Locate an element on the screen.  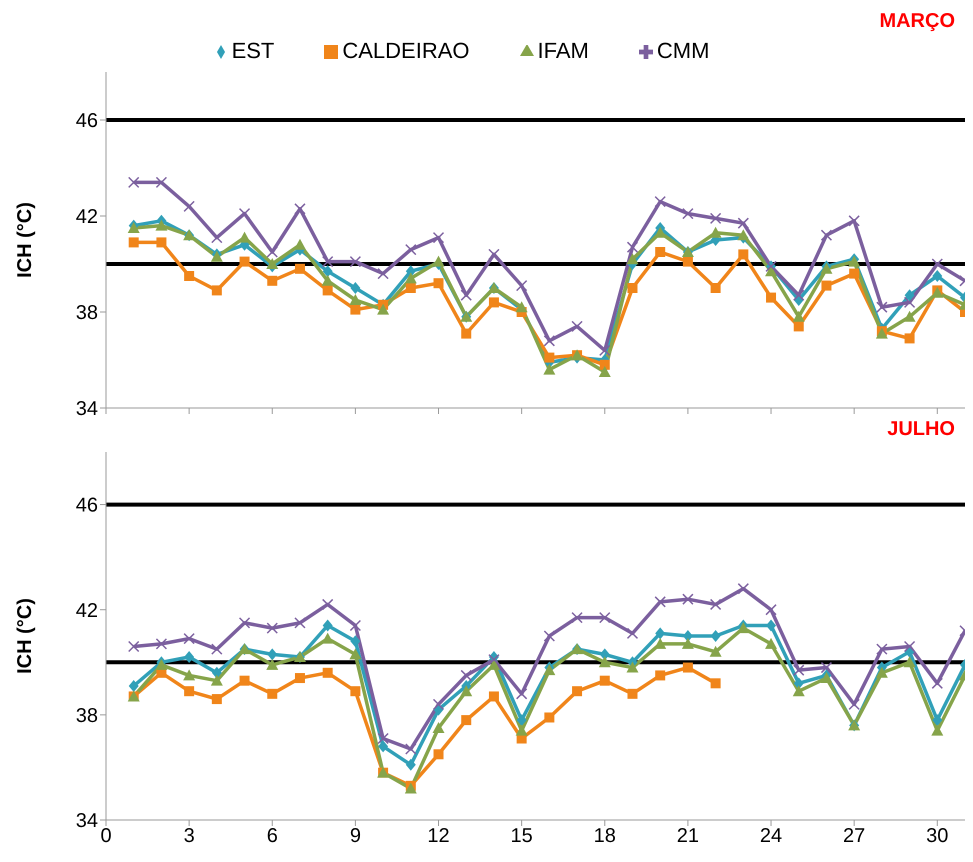
legend-label: IFAM is located at coordinates (563, 50).